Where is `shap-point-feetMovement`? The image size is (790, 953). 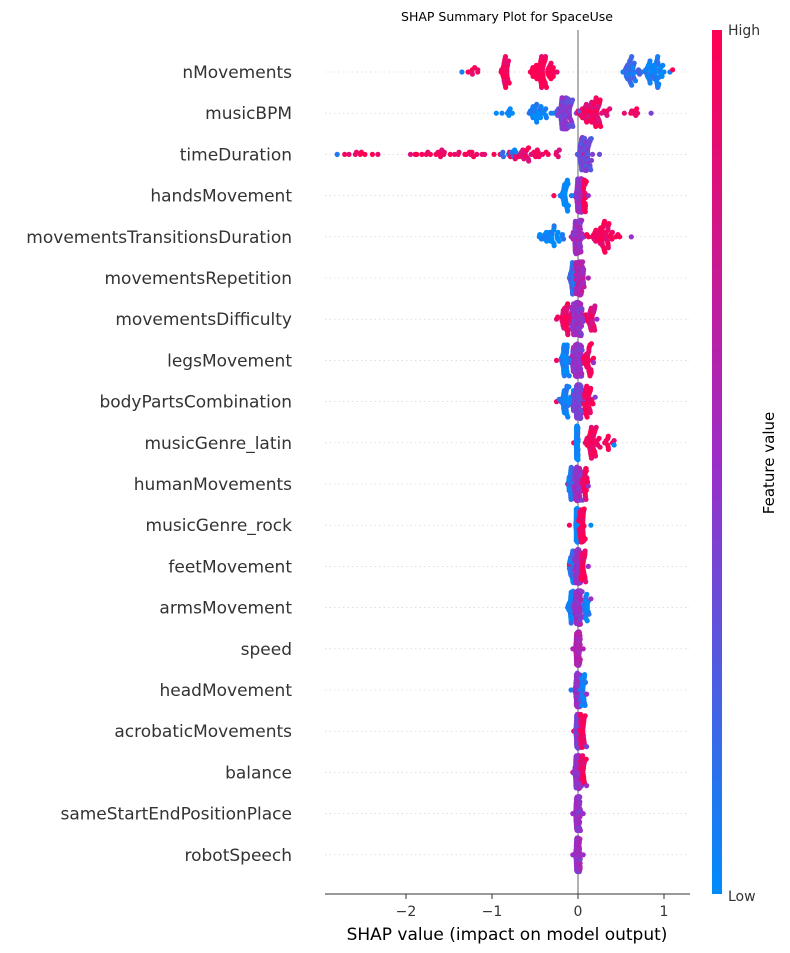 shap-point-feetMovement is located at coordinates (588, 566).